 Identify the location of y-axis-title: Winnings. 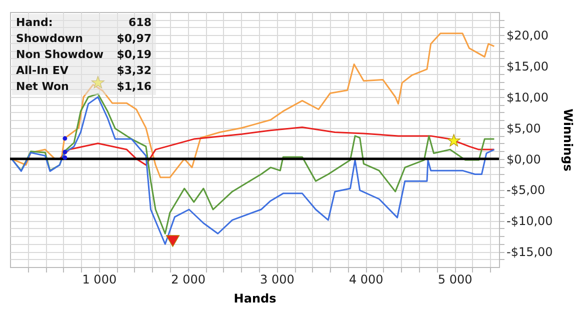
(567, 140).